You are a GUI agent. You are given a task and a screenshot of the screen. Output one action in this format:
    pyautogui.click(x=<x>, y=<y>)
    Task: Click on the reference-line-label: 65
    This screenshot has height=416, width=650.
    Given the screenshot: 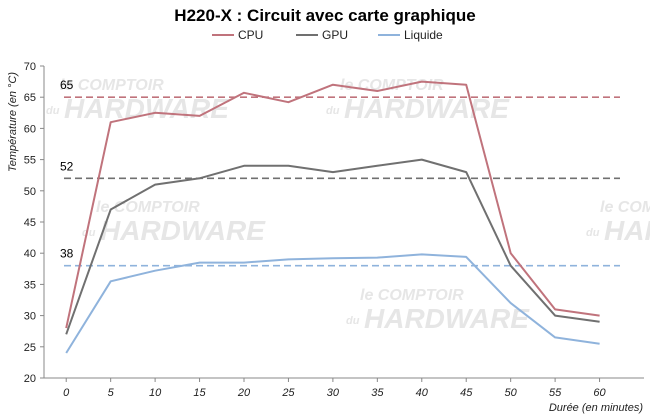 What is the action you would take?
    pyautogui.click(x=67, y=85)
    